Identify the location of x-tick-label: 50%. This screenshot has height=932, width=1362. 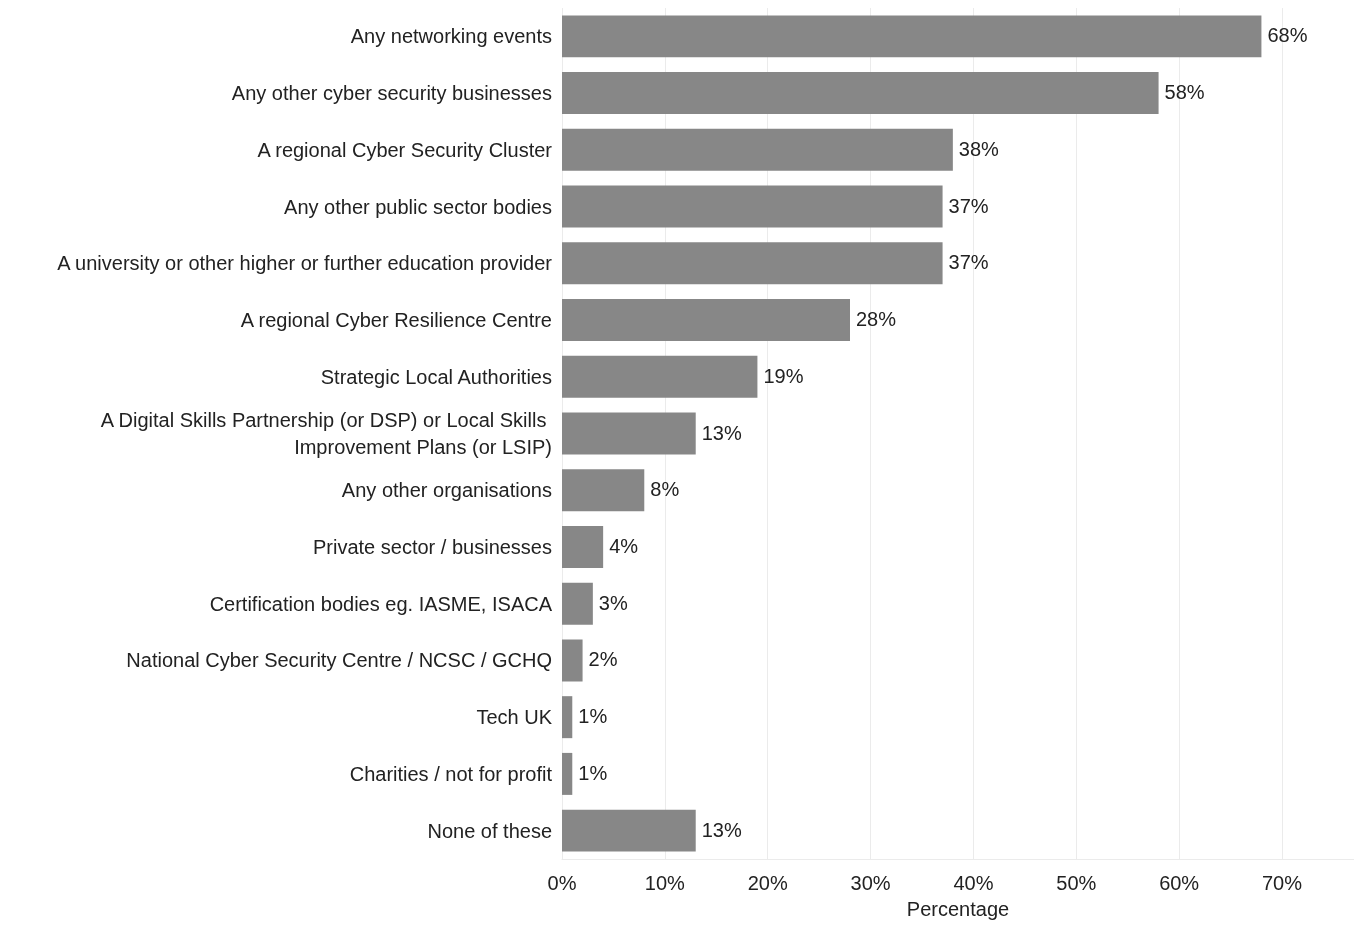
(1076, 883).